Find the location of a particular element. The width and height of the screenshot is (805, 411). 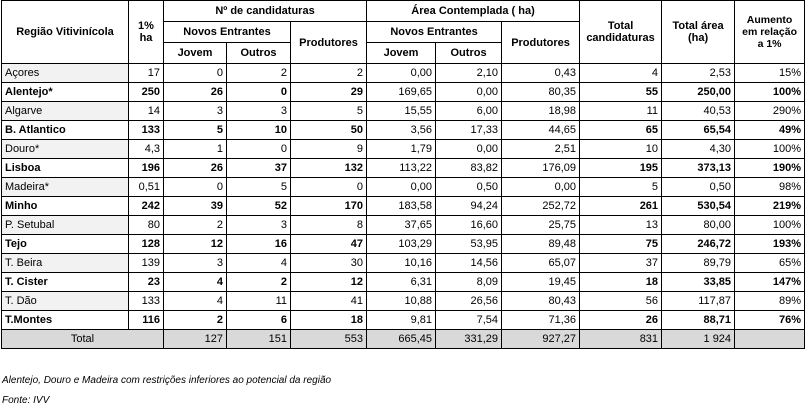

value-cell: 2,53 is located at coordinates (698, 73).